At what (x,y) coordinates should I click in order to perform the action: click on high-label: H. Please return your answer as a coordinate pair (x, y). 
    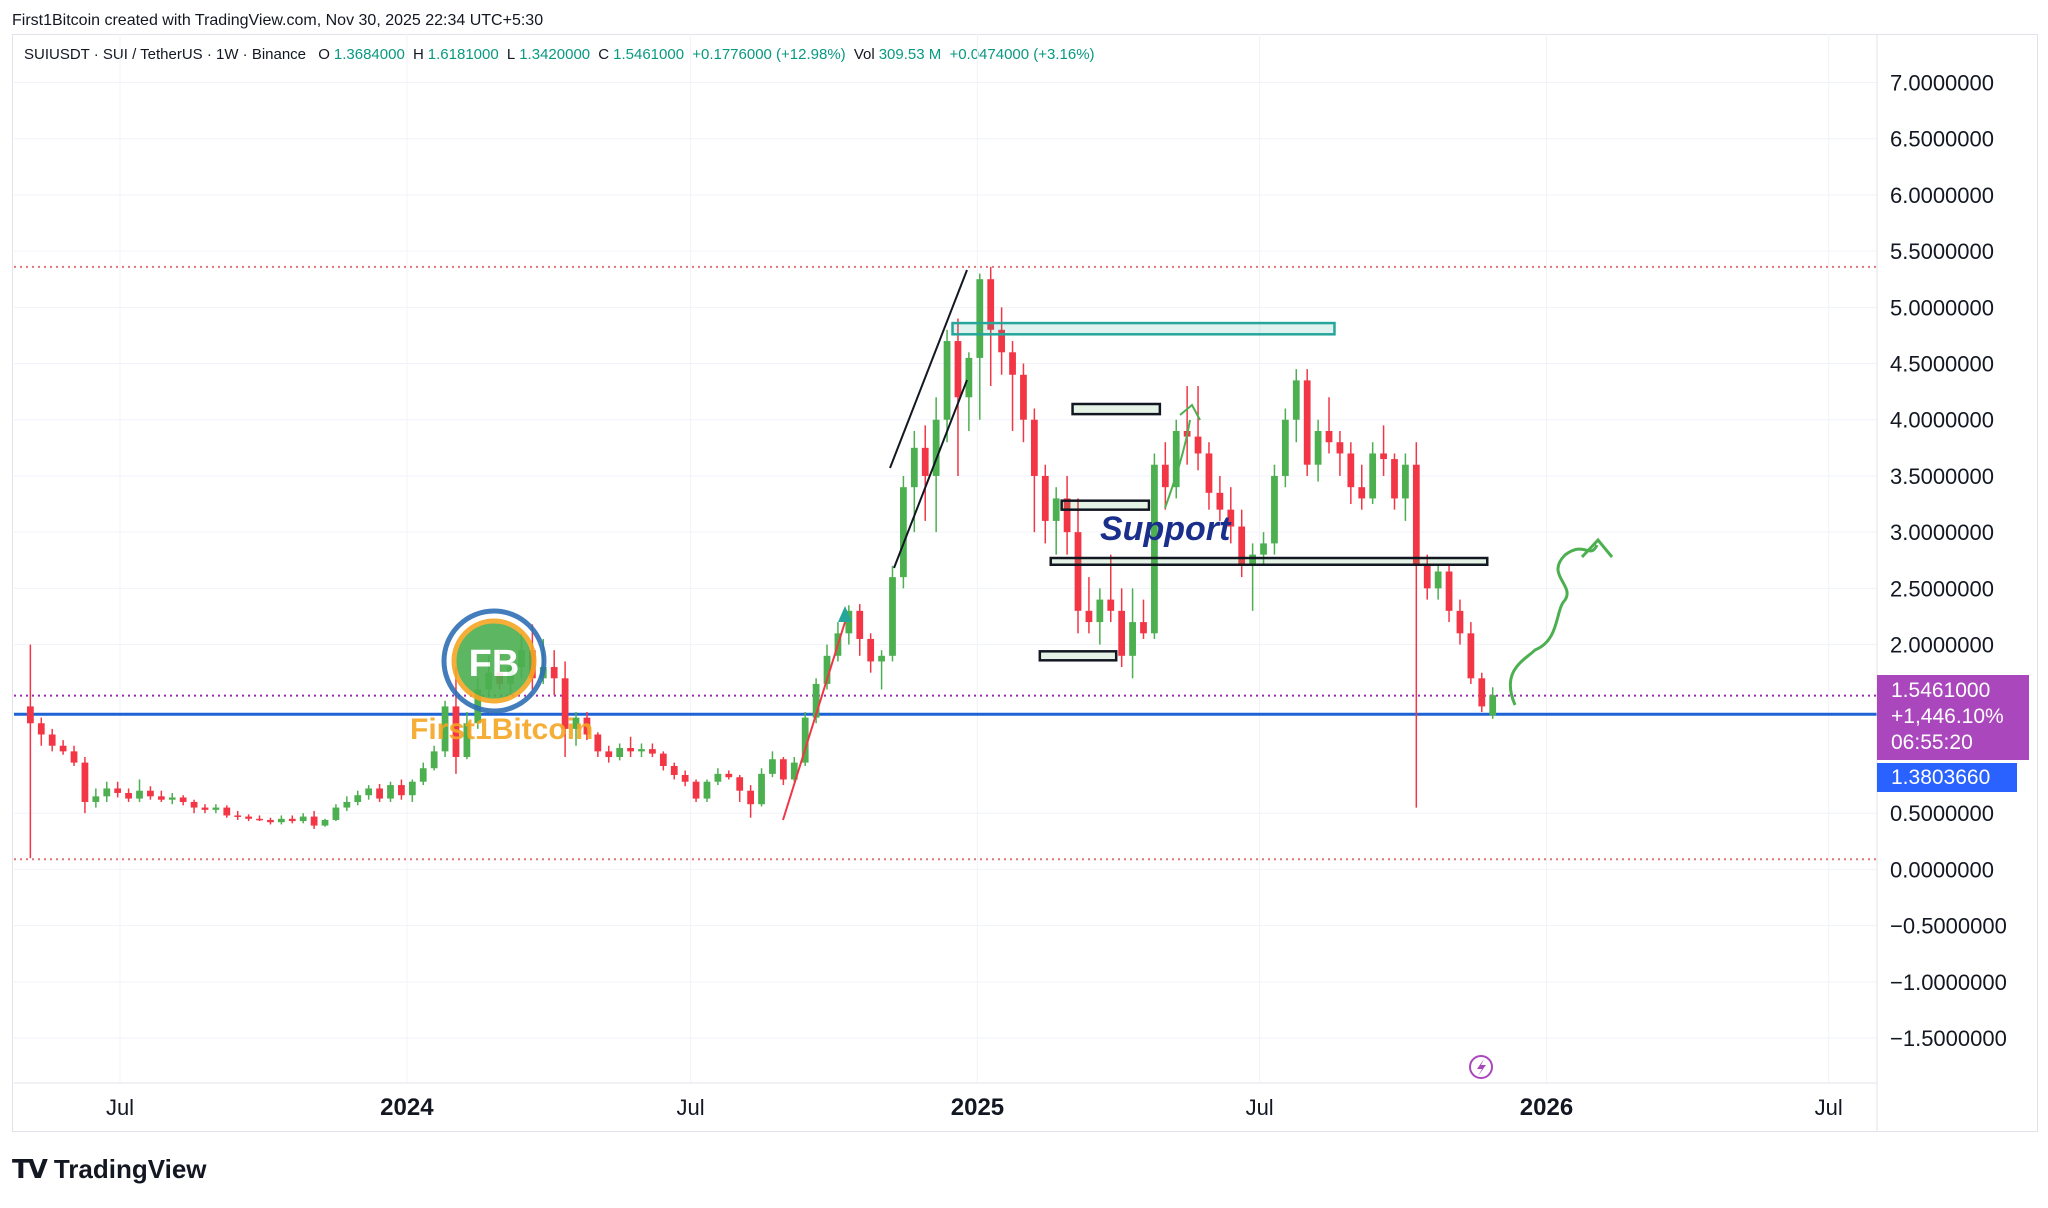
    Looking at the image, I should click on (418, 54).